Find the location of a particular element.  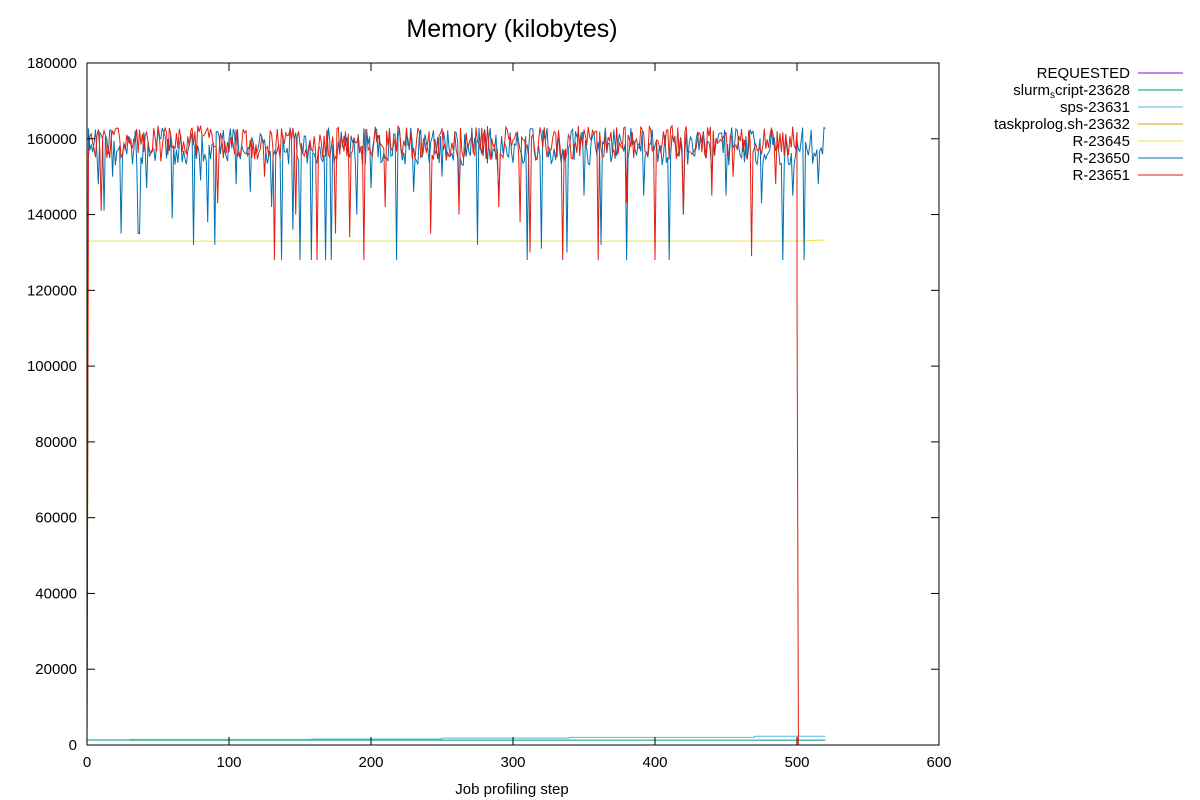

chart-title: Memory (kilobytes) is located at coordinates (511, 29).